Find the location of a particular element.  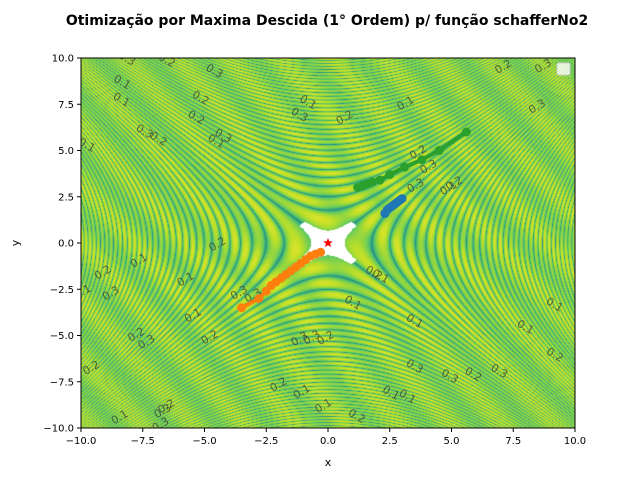

y-tick-label: −7.5 is located at coordinates (62, 382).